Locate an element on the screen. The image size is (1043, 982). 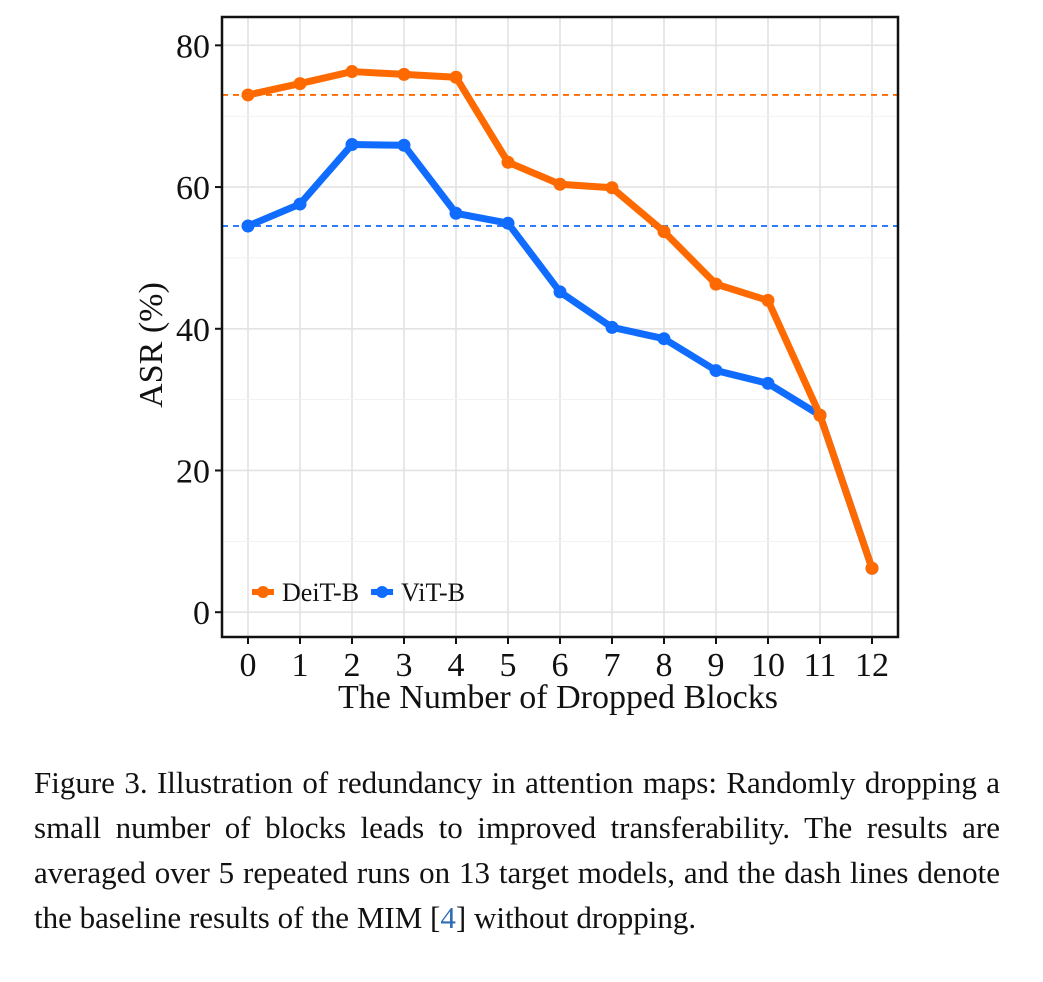
x-tick-label: 2 is located at coordinates (352, 665).